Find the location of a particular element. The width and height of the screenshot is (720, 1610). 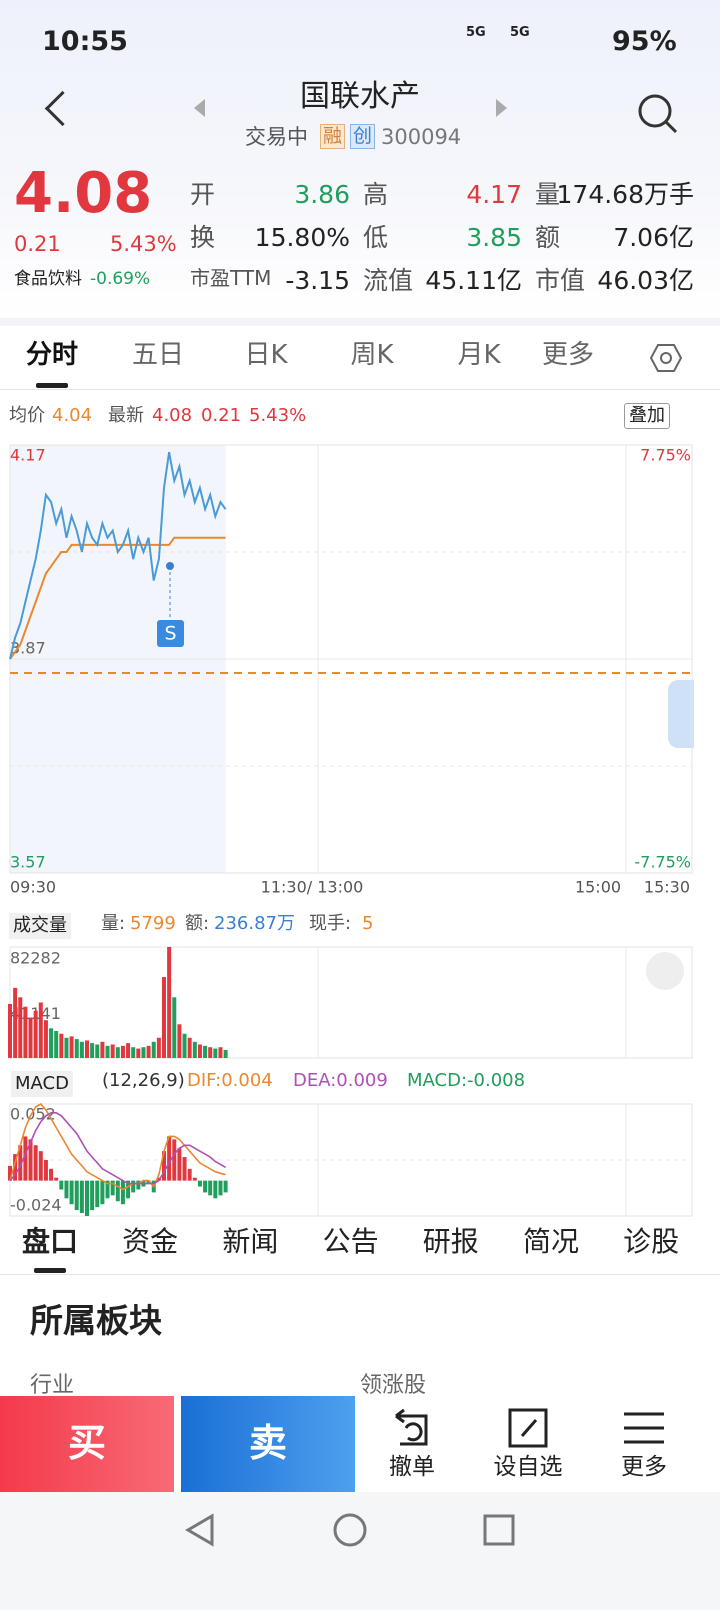

chart-tab: 更多 is located at coordinates (568, 355).